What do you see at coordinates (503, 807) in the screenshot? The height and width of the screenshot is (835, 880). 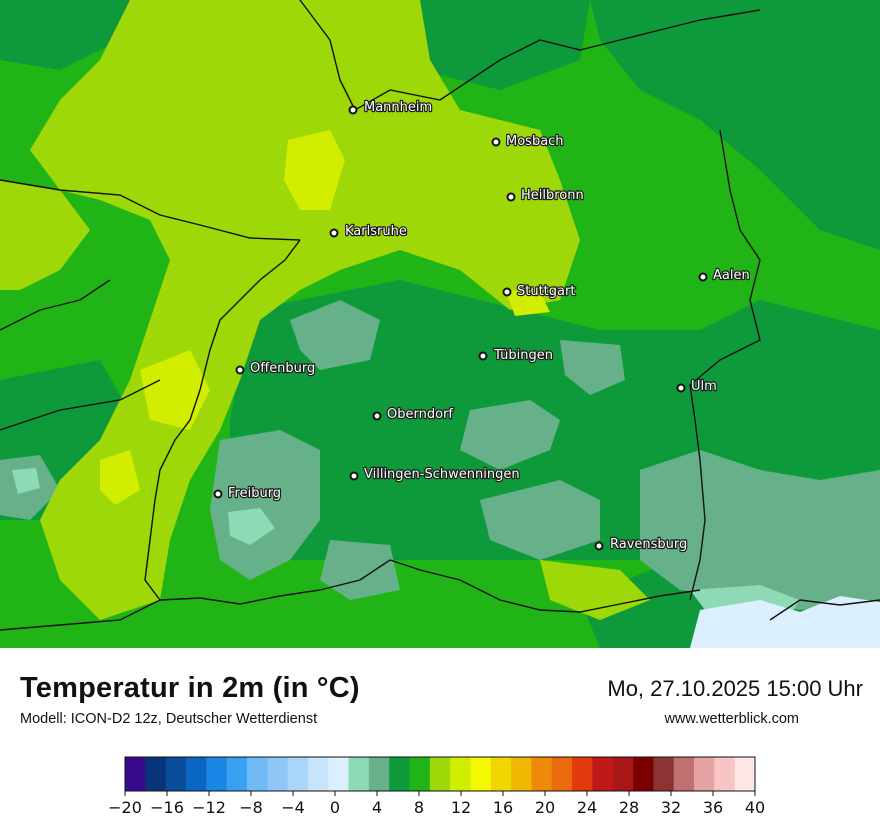 I see `legend-tick-label: 16` at bounding box center [503, 807].